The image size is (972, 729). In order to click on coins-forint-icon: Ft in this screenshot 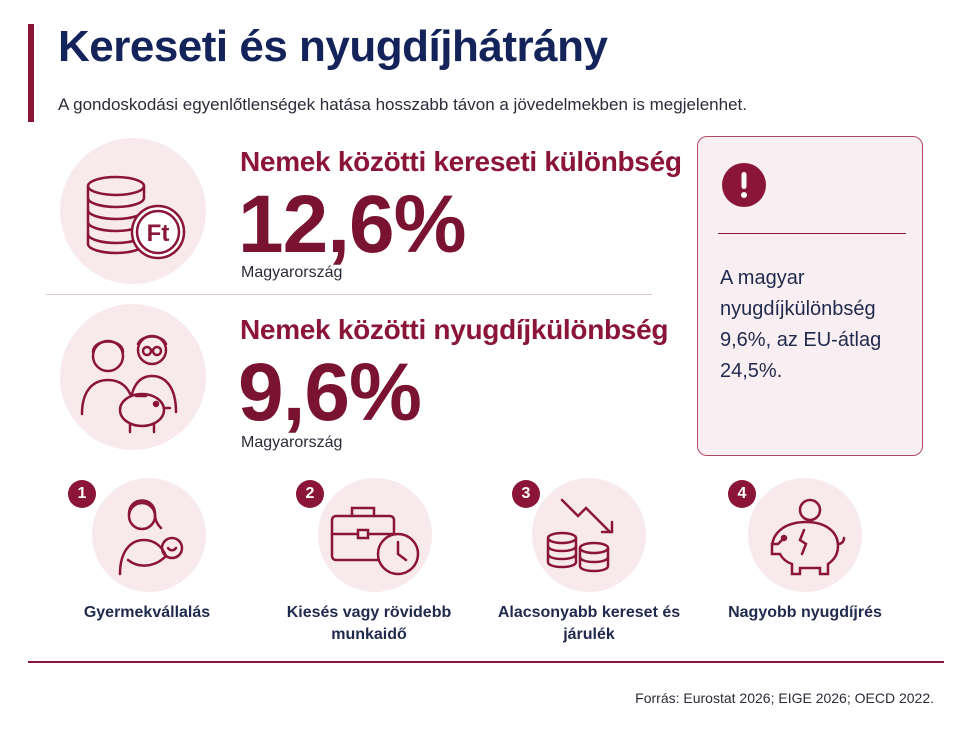, I will do `click(133, 211)`.